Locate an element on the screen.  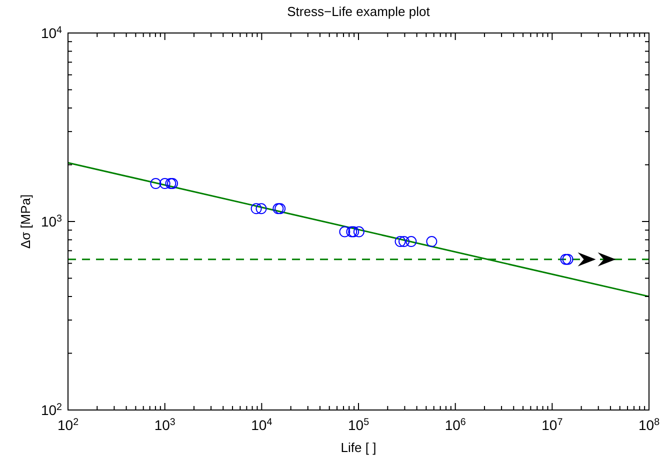
x-axis-title: Life [ ] is located at coordinates (358, 447).